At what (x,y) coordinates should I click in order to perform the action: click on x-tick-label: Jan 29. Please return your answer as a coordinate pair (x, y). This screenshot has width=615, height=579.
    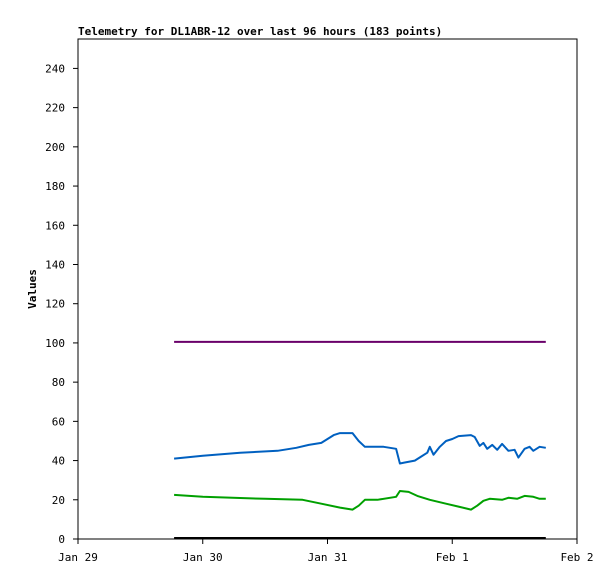
    Looking at the image, I should click on (78, 557).